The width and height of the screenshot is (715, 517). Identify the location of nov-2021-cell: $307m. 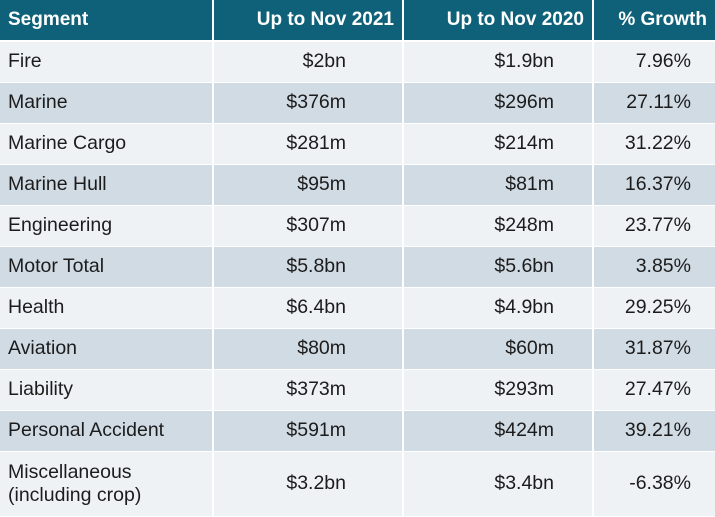
(308, 226).